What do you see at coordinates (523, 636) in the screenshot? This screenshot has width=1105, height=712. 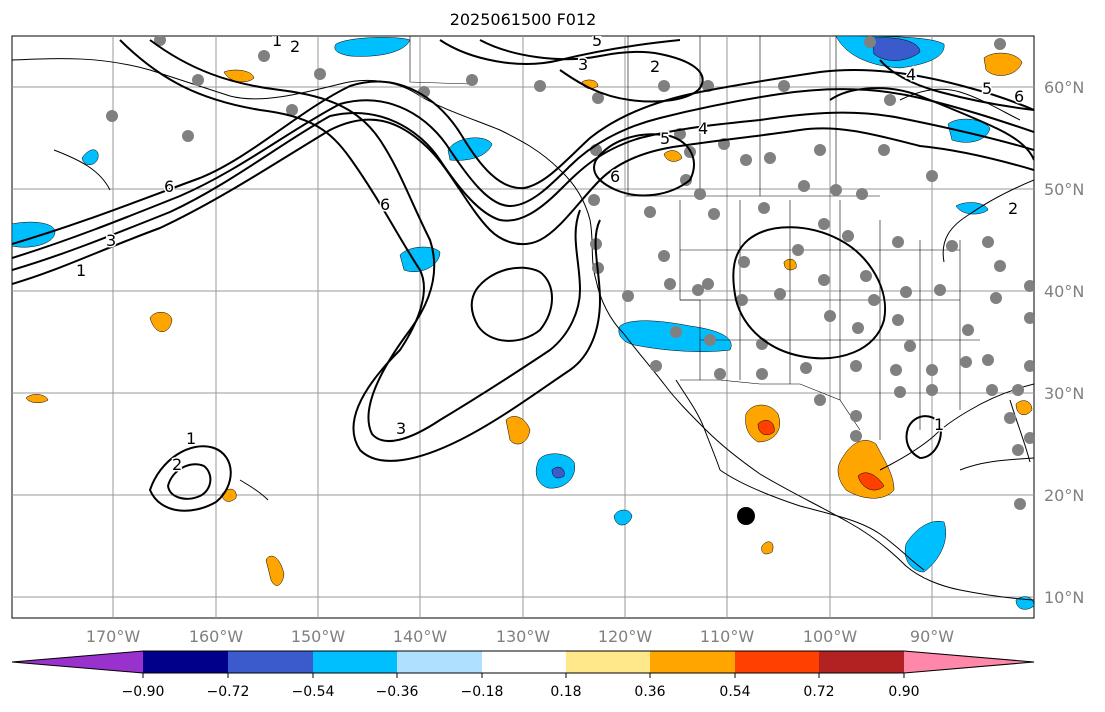 I see `lon-tick: 130°W` at bounding box center [523, 636].